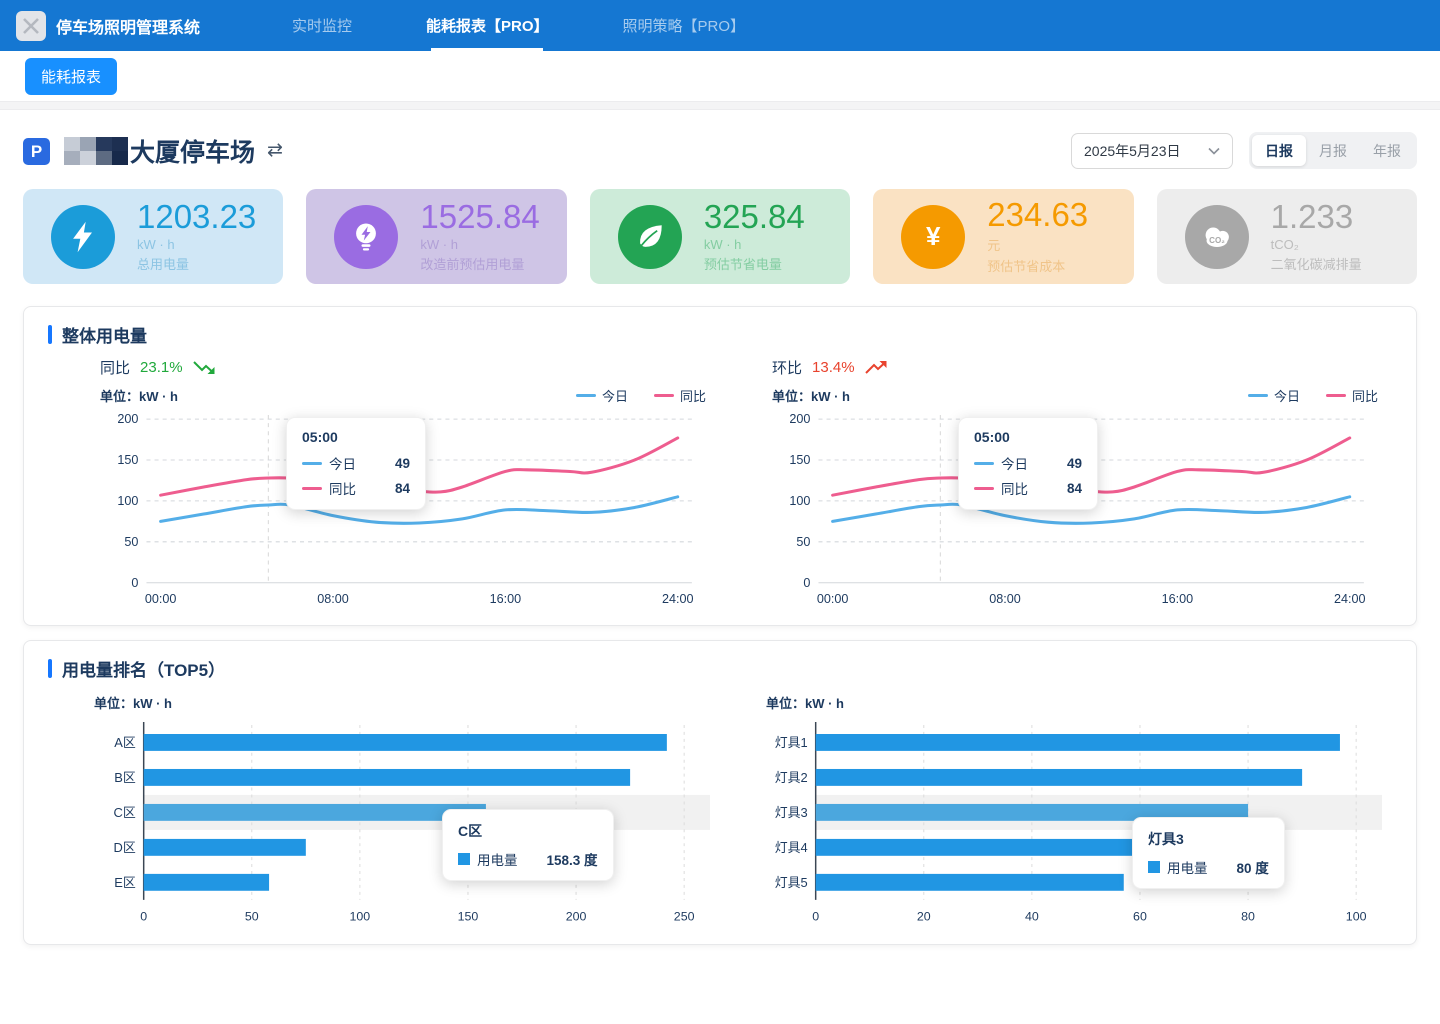 This screenshot has height=1024, width=1440. I want to click on svg-text: 灯具4, so click(791, 847).